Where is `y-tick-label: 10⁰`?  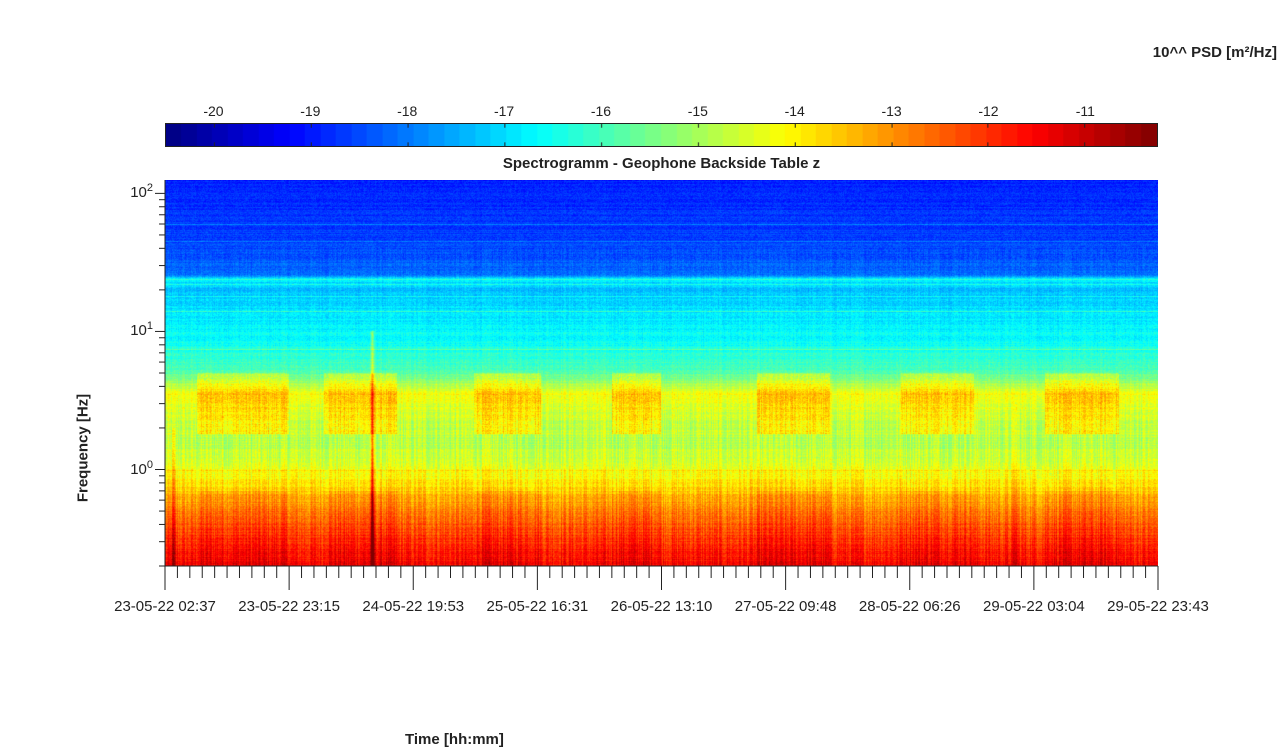 y-tick-label: 10⁰ is located at coordinates (141, 468).